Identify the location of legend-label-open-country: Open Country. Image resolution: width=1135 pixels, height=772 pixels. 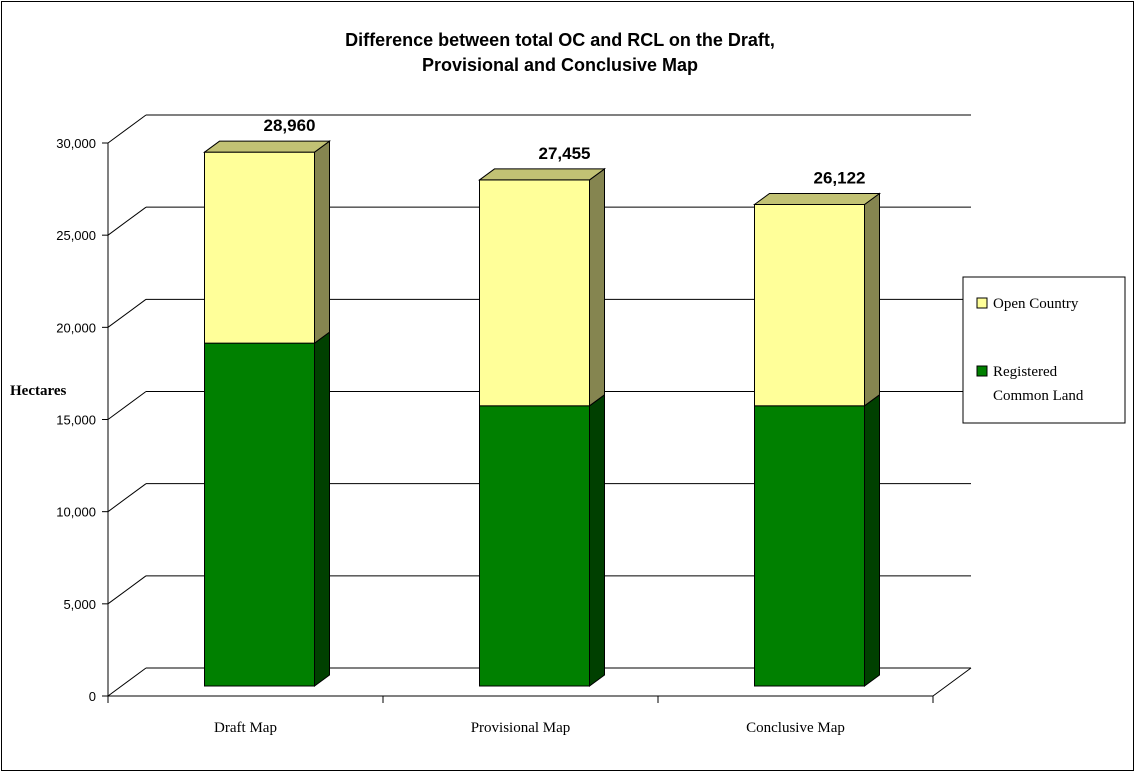
(1036, 304).